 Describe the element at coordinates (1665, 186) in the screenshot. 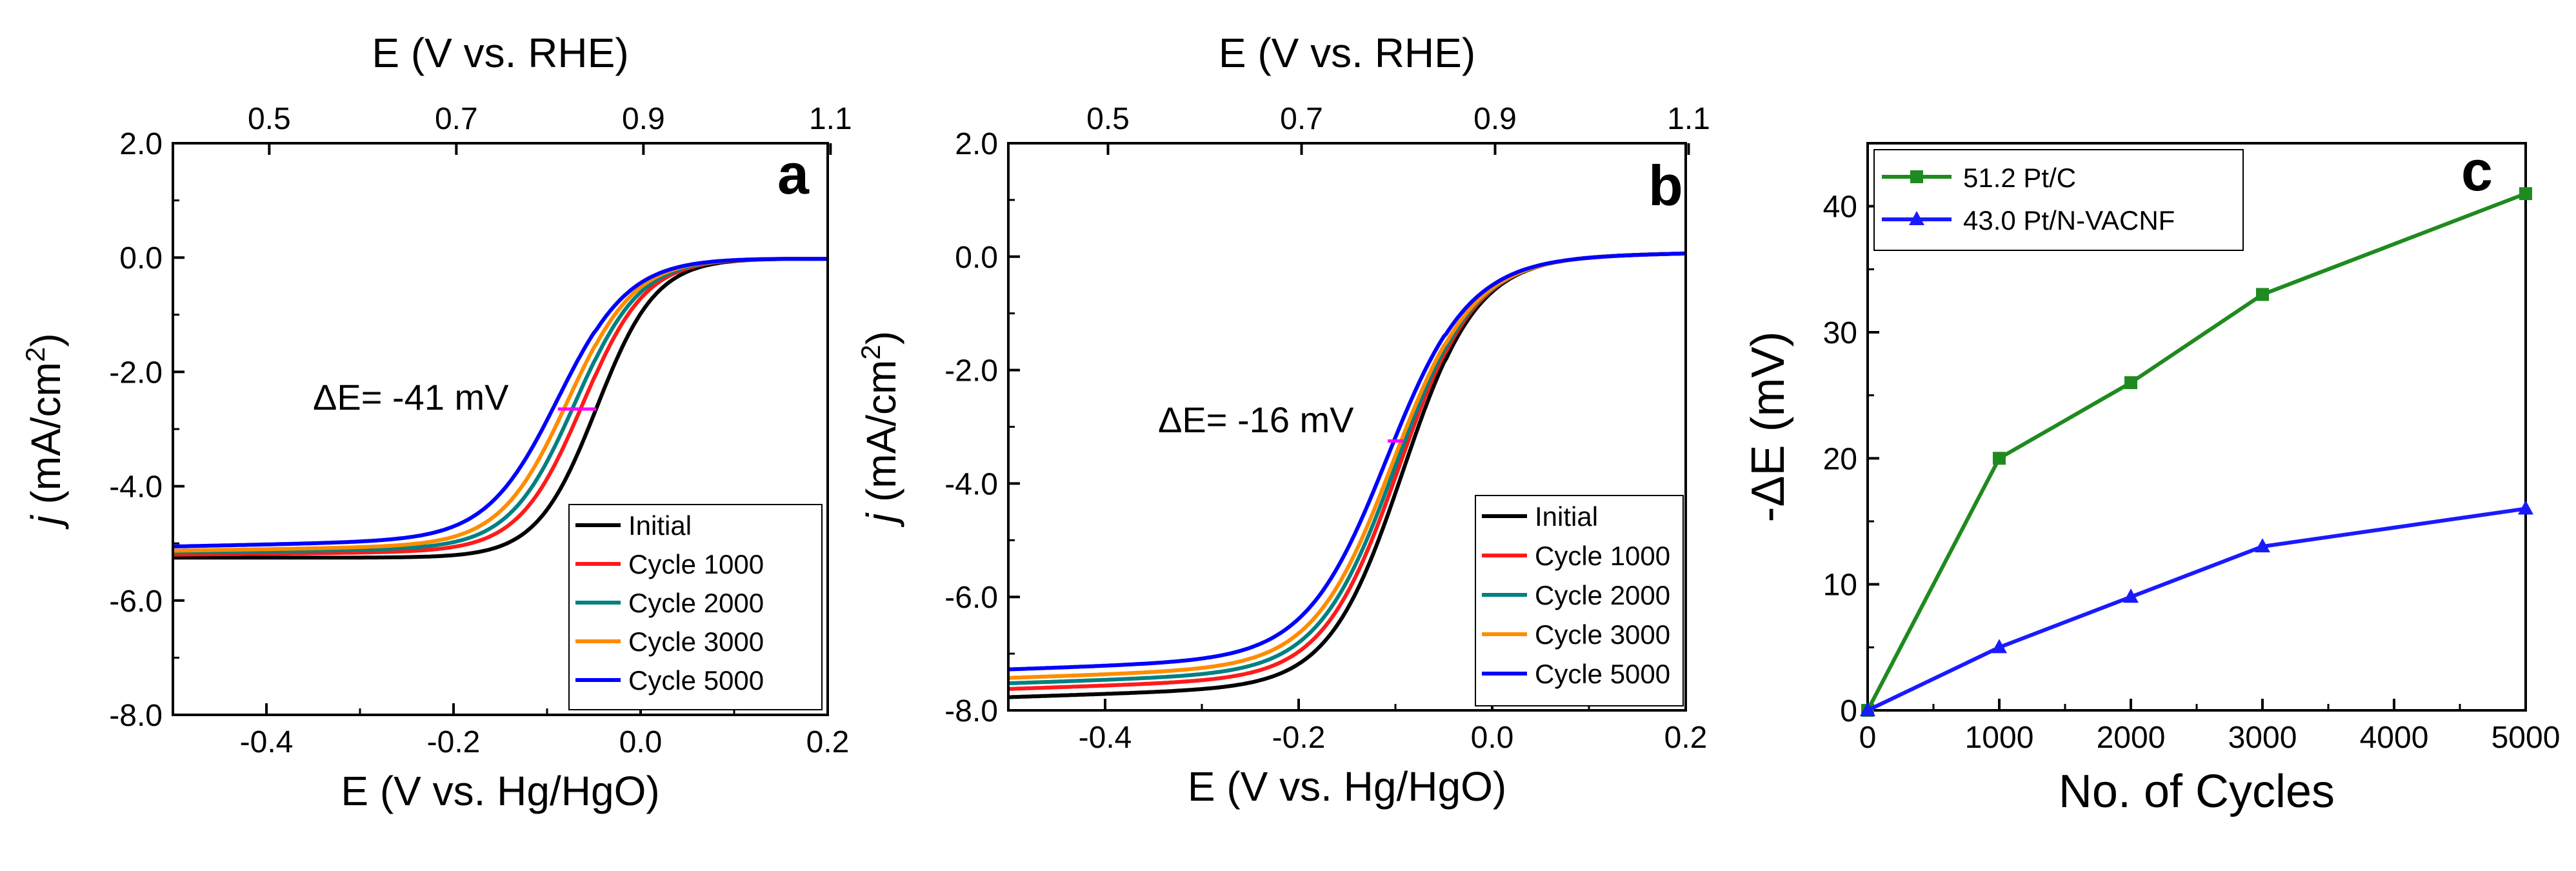

I see `panel-letter: b` at that location.